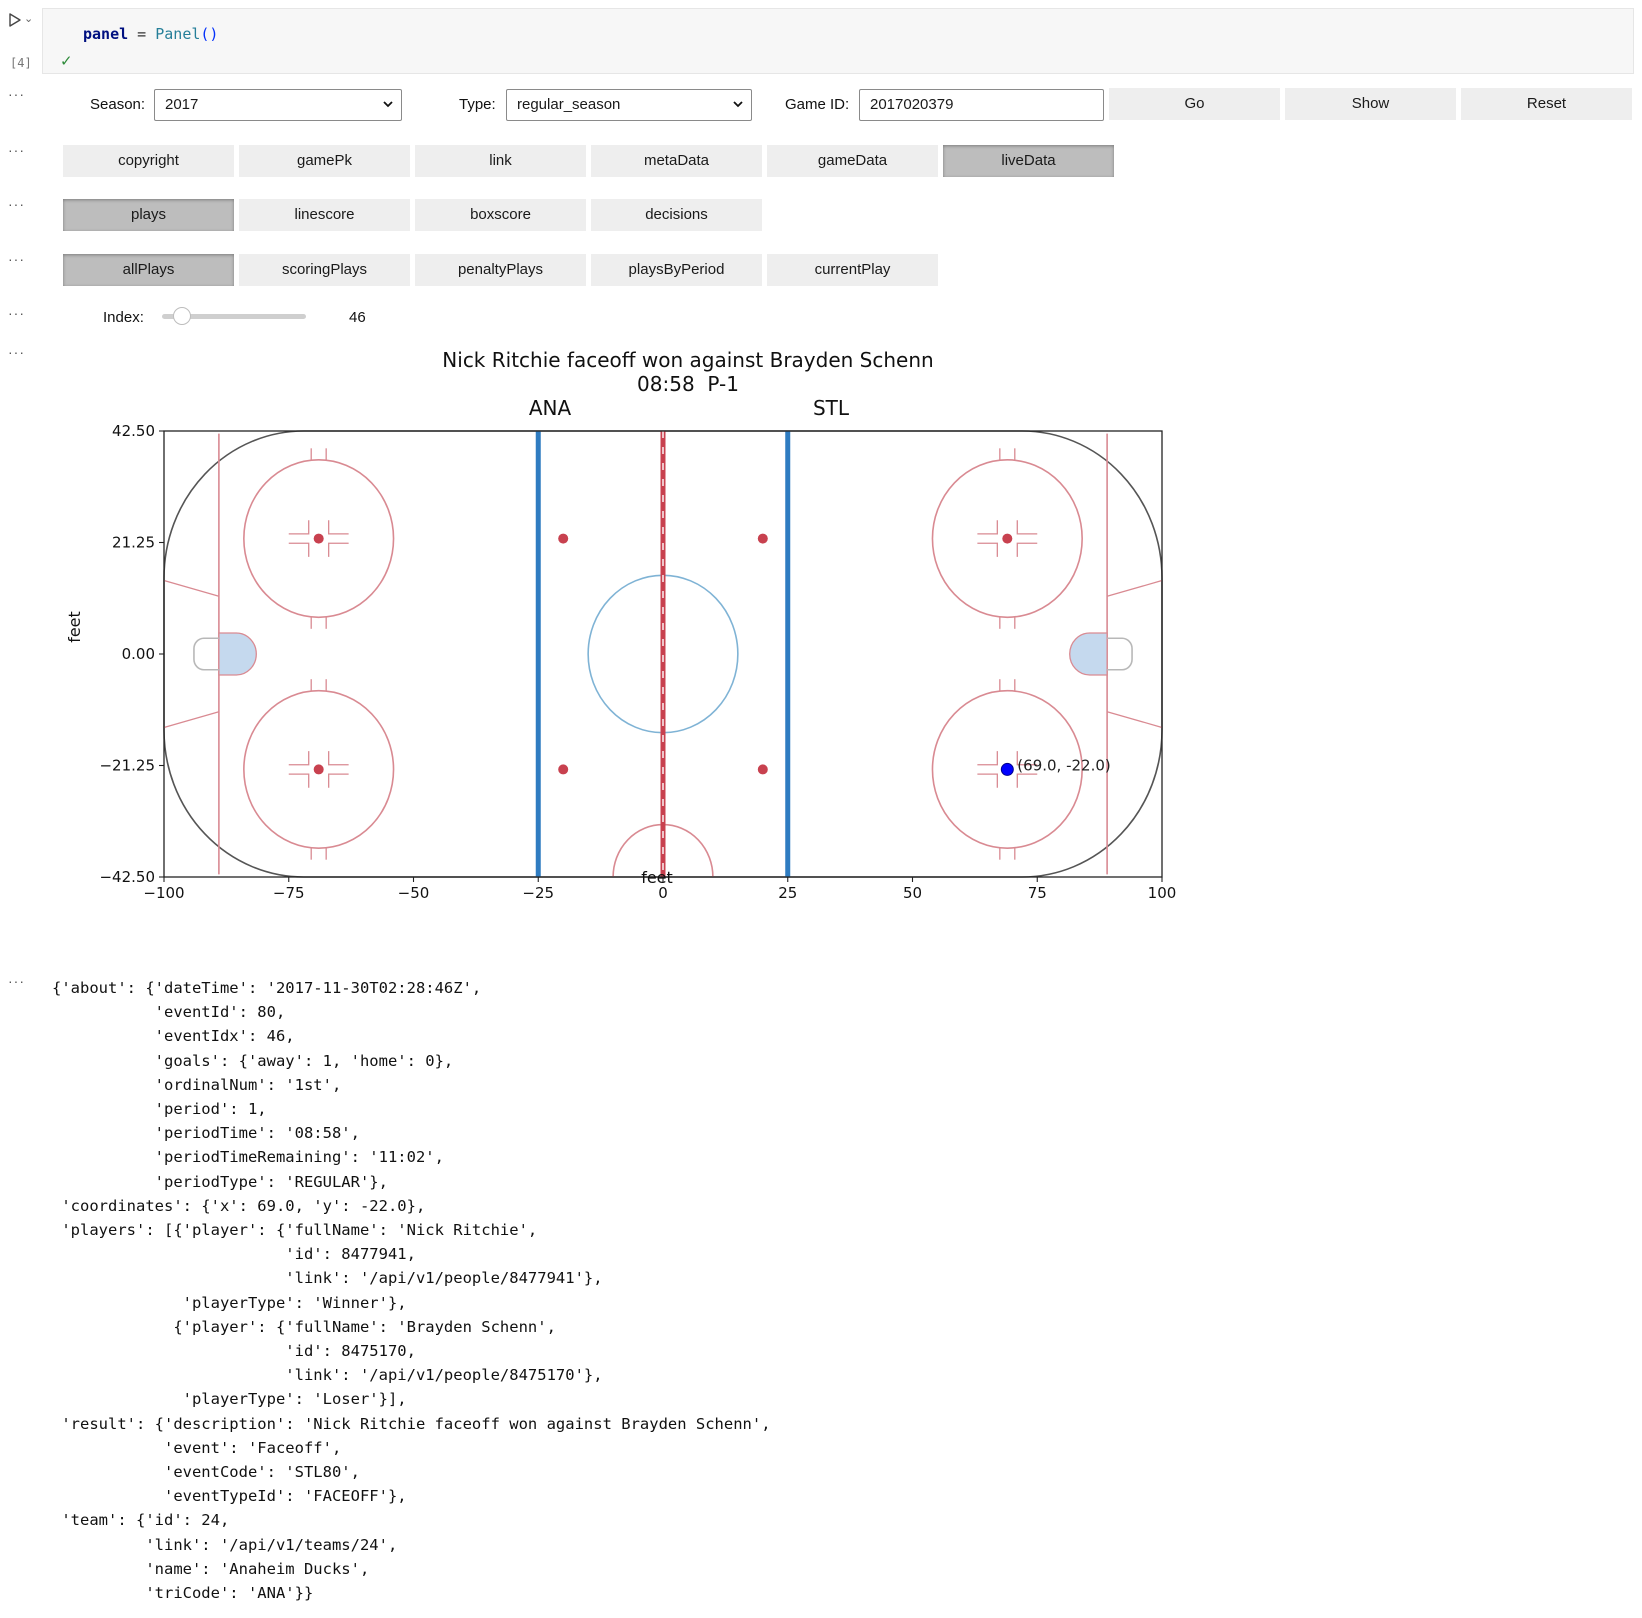  I want to click on plot-subtitle: 08:58 P-1, so click(688, 384).